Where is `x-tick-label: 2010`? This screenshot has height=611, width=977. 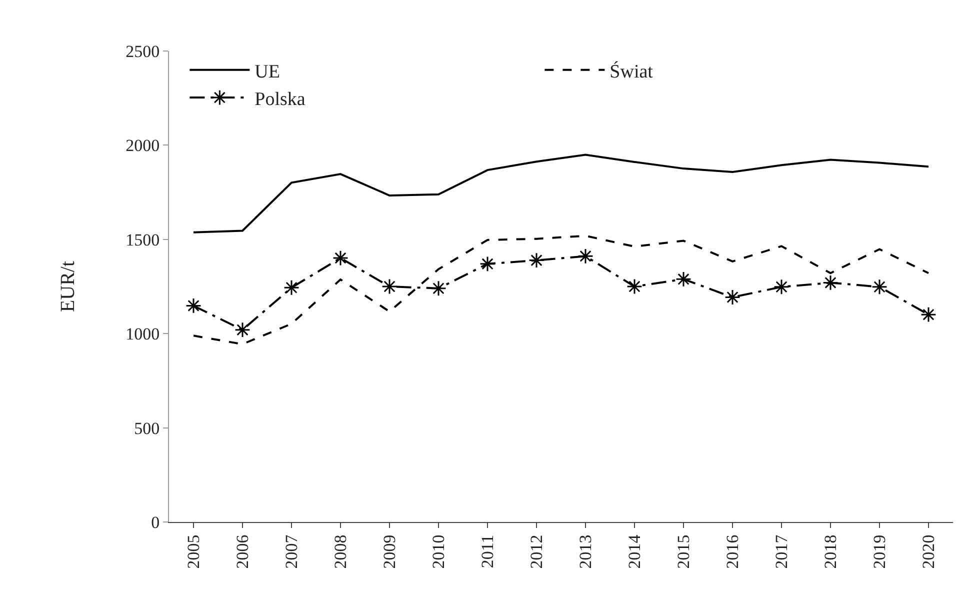 x-tick-label: 2010 is located at coordinates (438, 551).